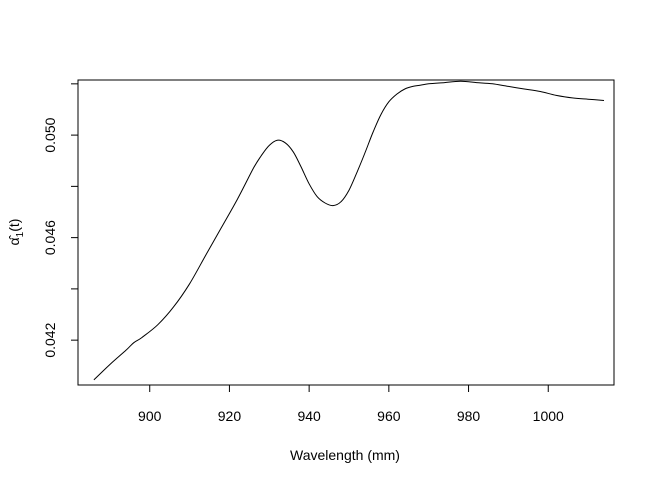 The width and height of the screenshot is (655, 484). What do you see at coordinates (14, 225) in the screenshot?
I see `y-axis-title-suffix: (t)` at bounding box center [14, 225].